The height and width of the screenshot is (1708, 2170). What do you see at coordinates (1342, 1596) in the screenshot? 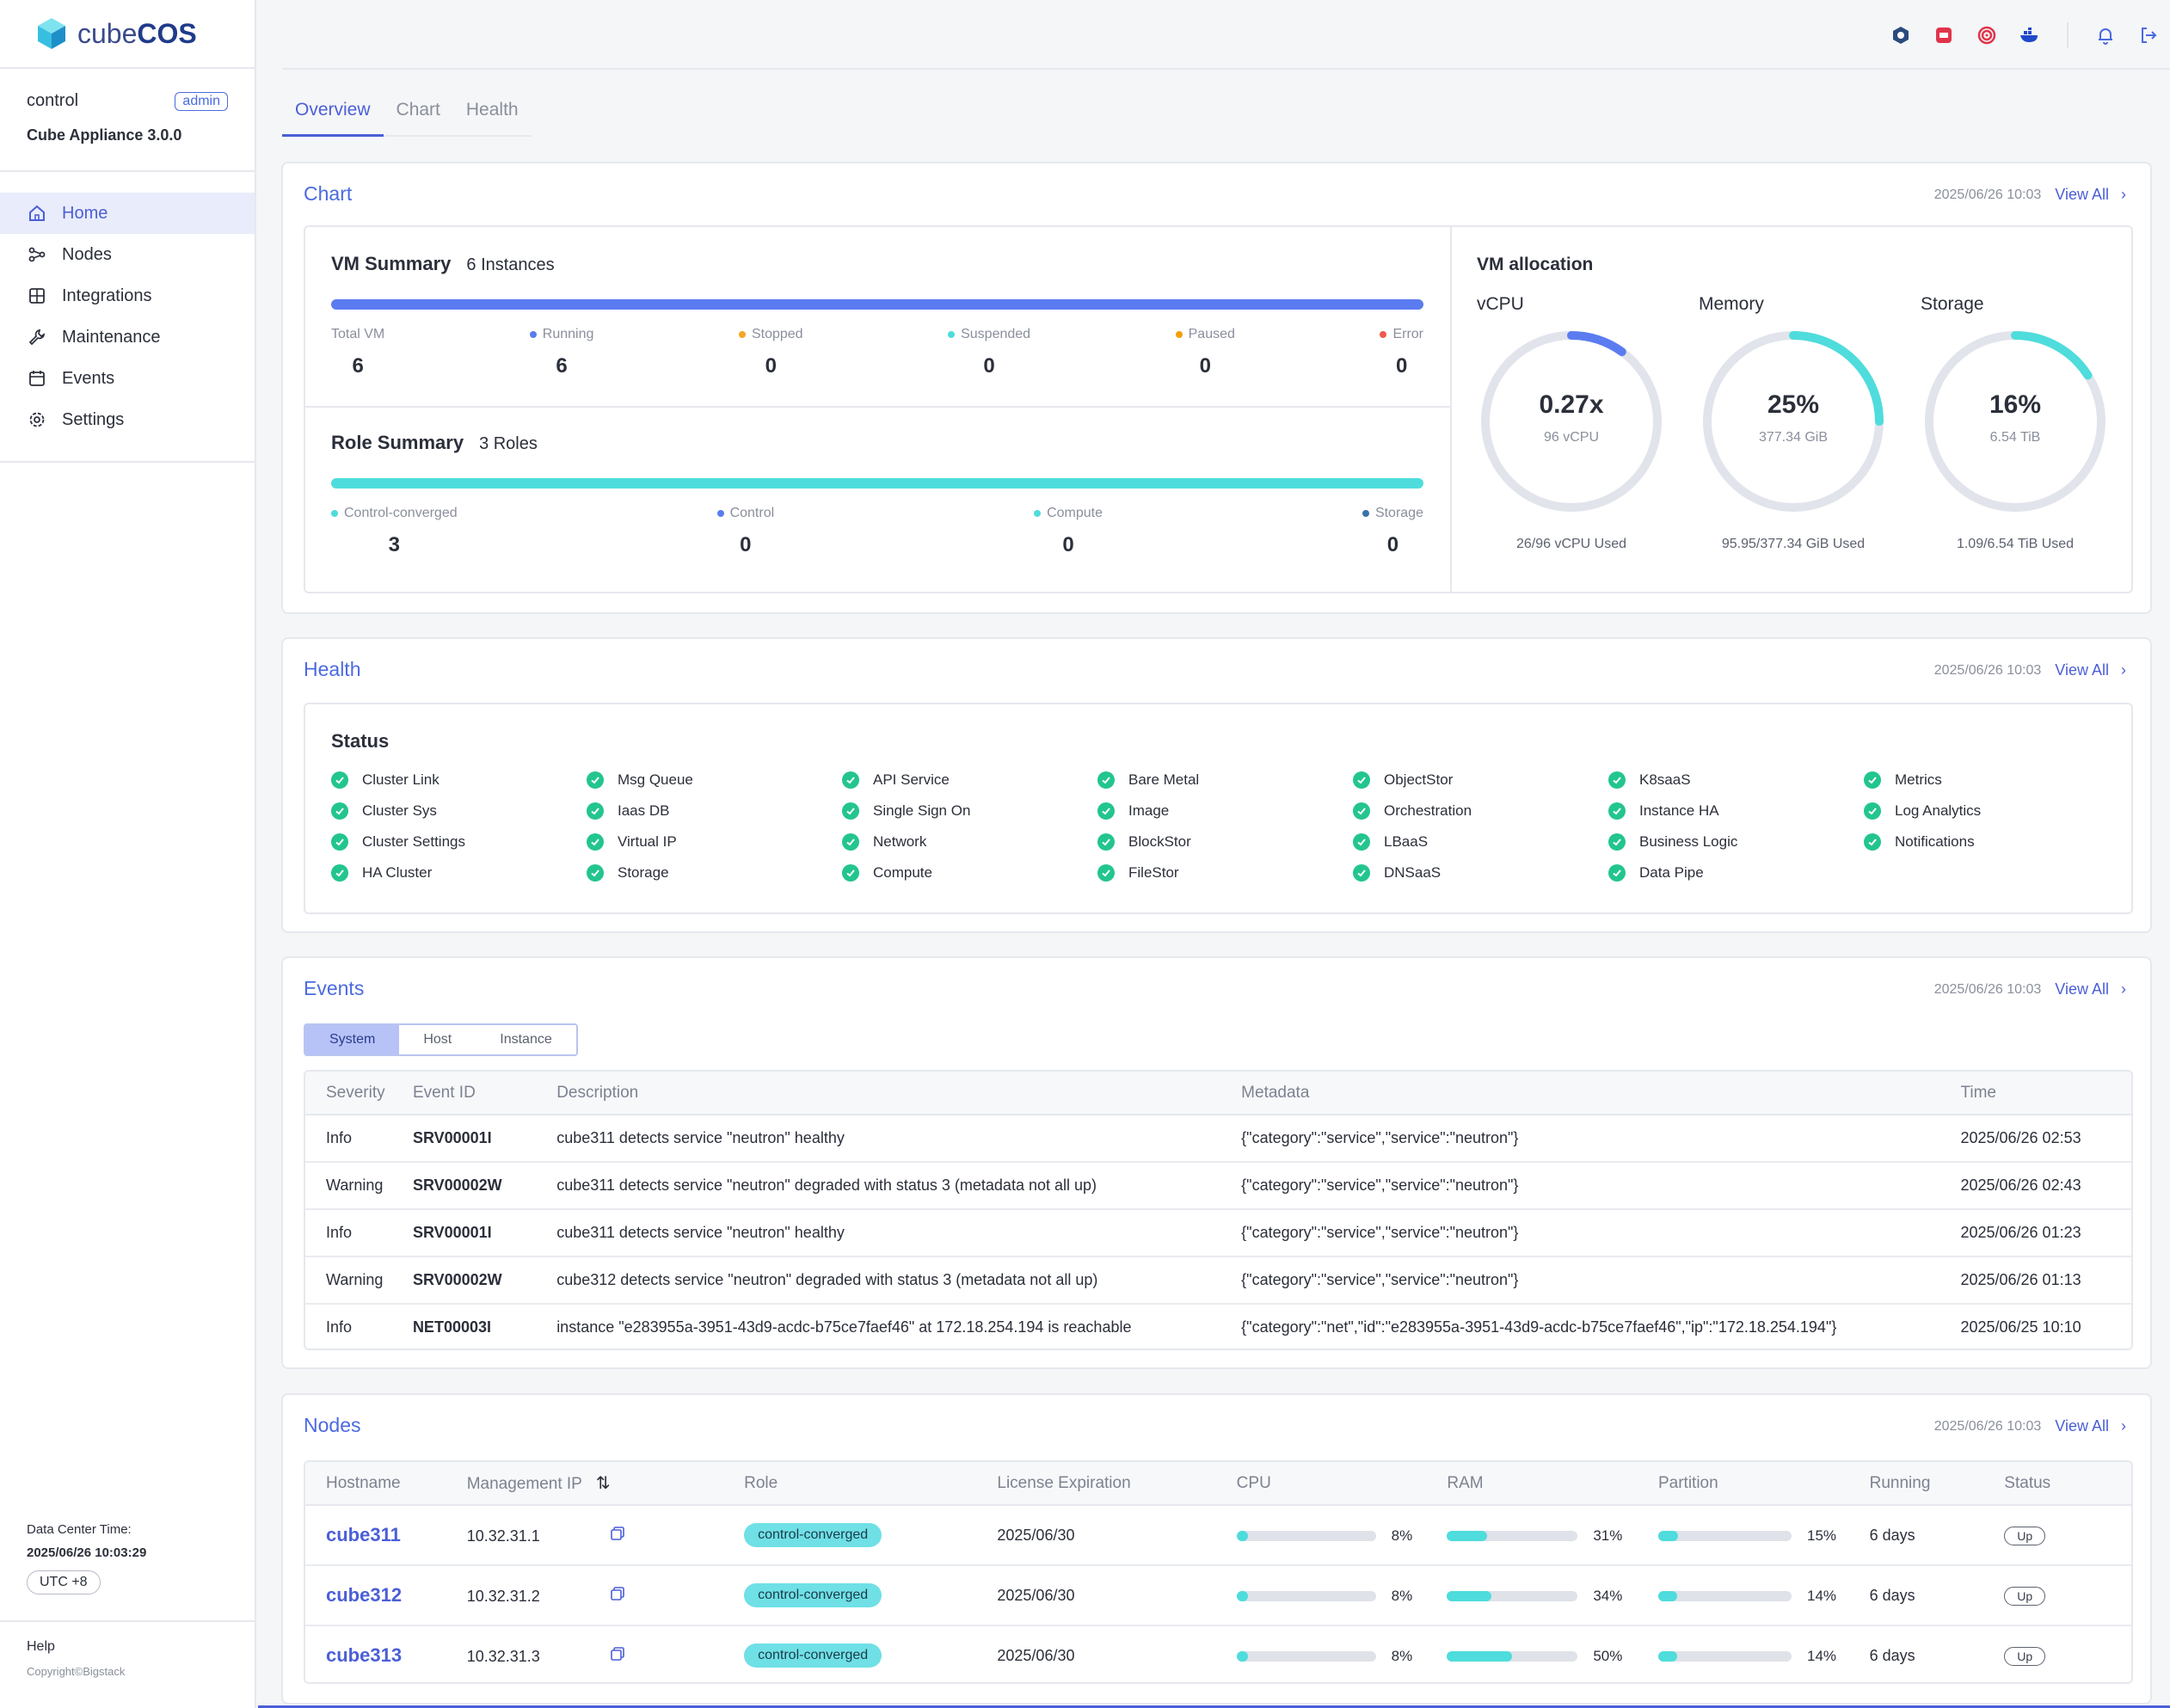
I see `cpu-usage-cell: 8%` at bounding box center [1342, 1596].